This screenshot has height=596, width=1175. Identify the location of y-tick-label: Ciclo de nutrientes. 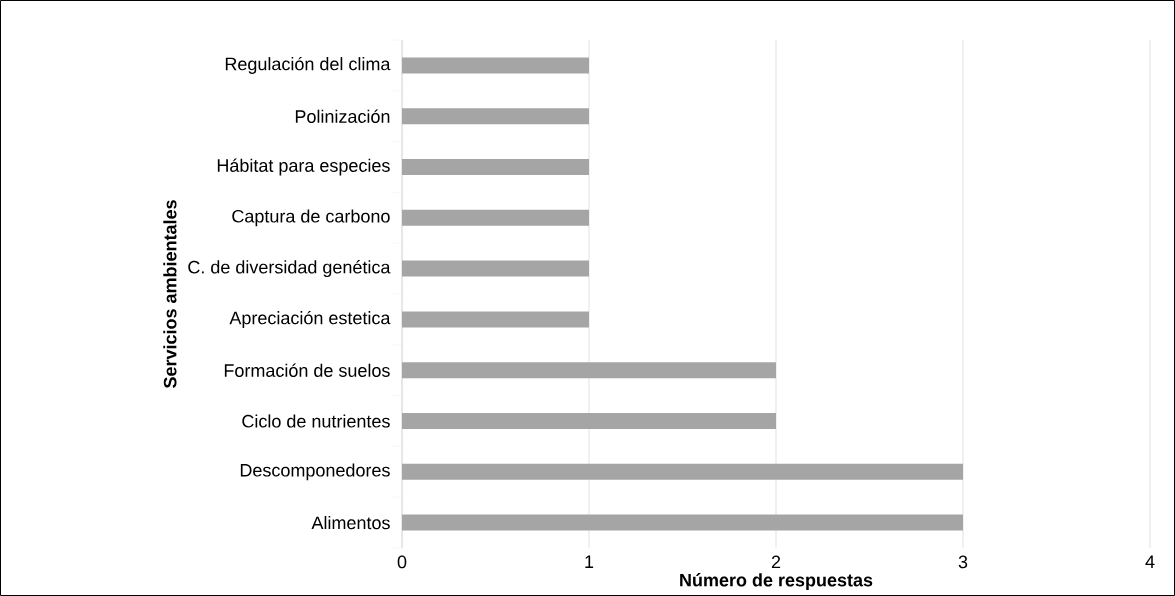
(316, 421).